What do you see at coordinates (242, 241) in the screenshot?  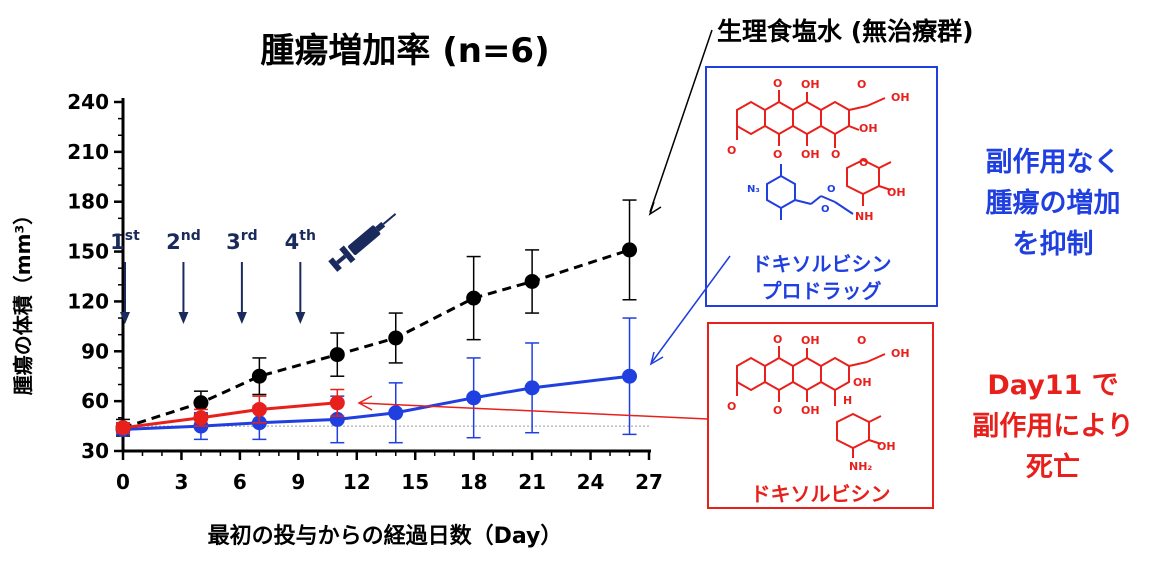 I see `dose-marker-label: 3rd` at bounding box center [242, 241].